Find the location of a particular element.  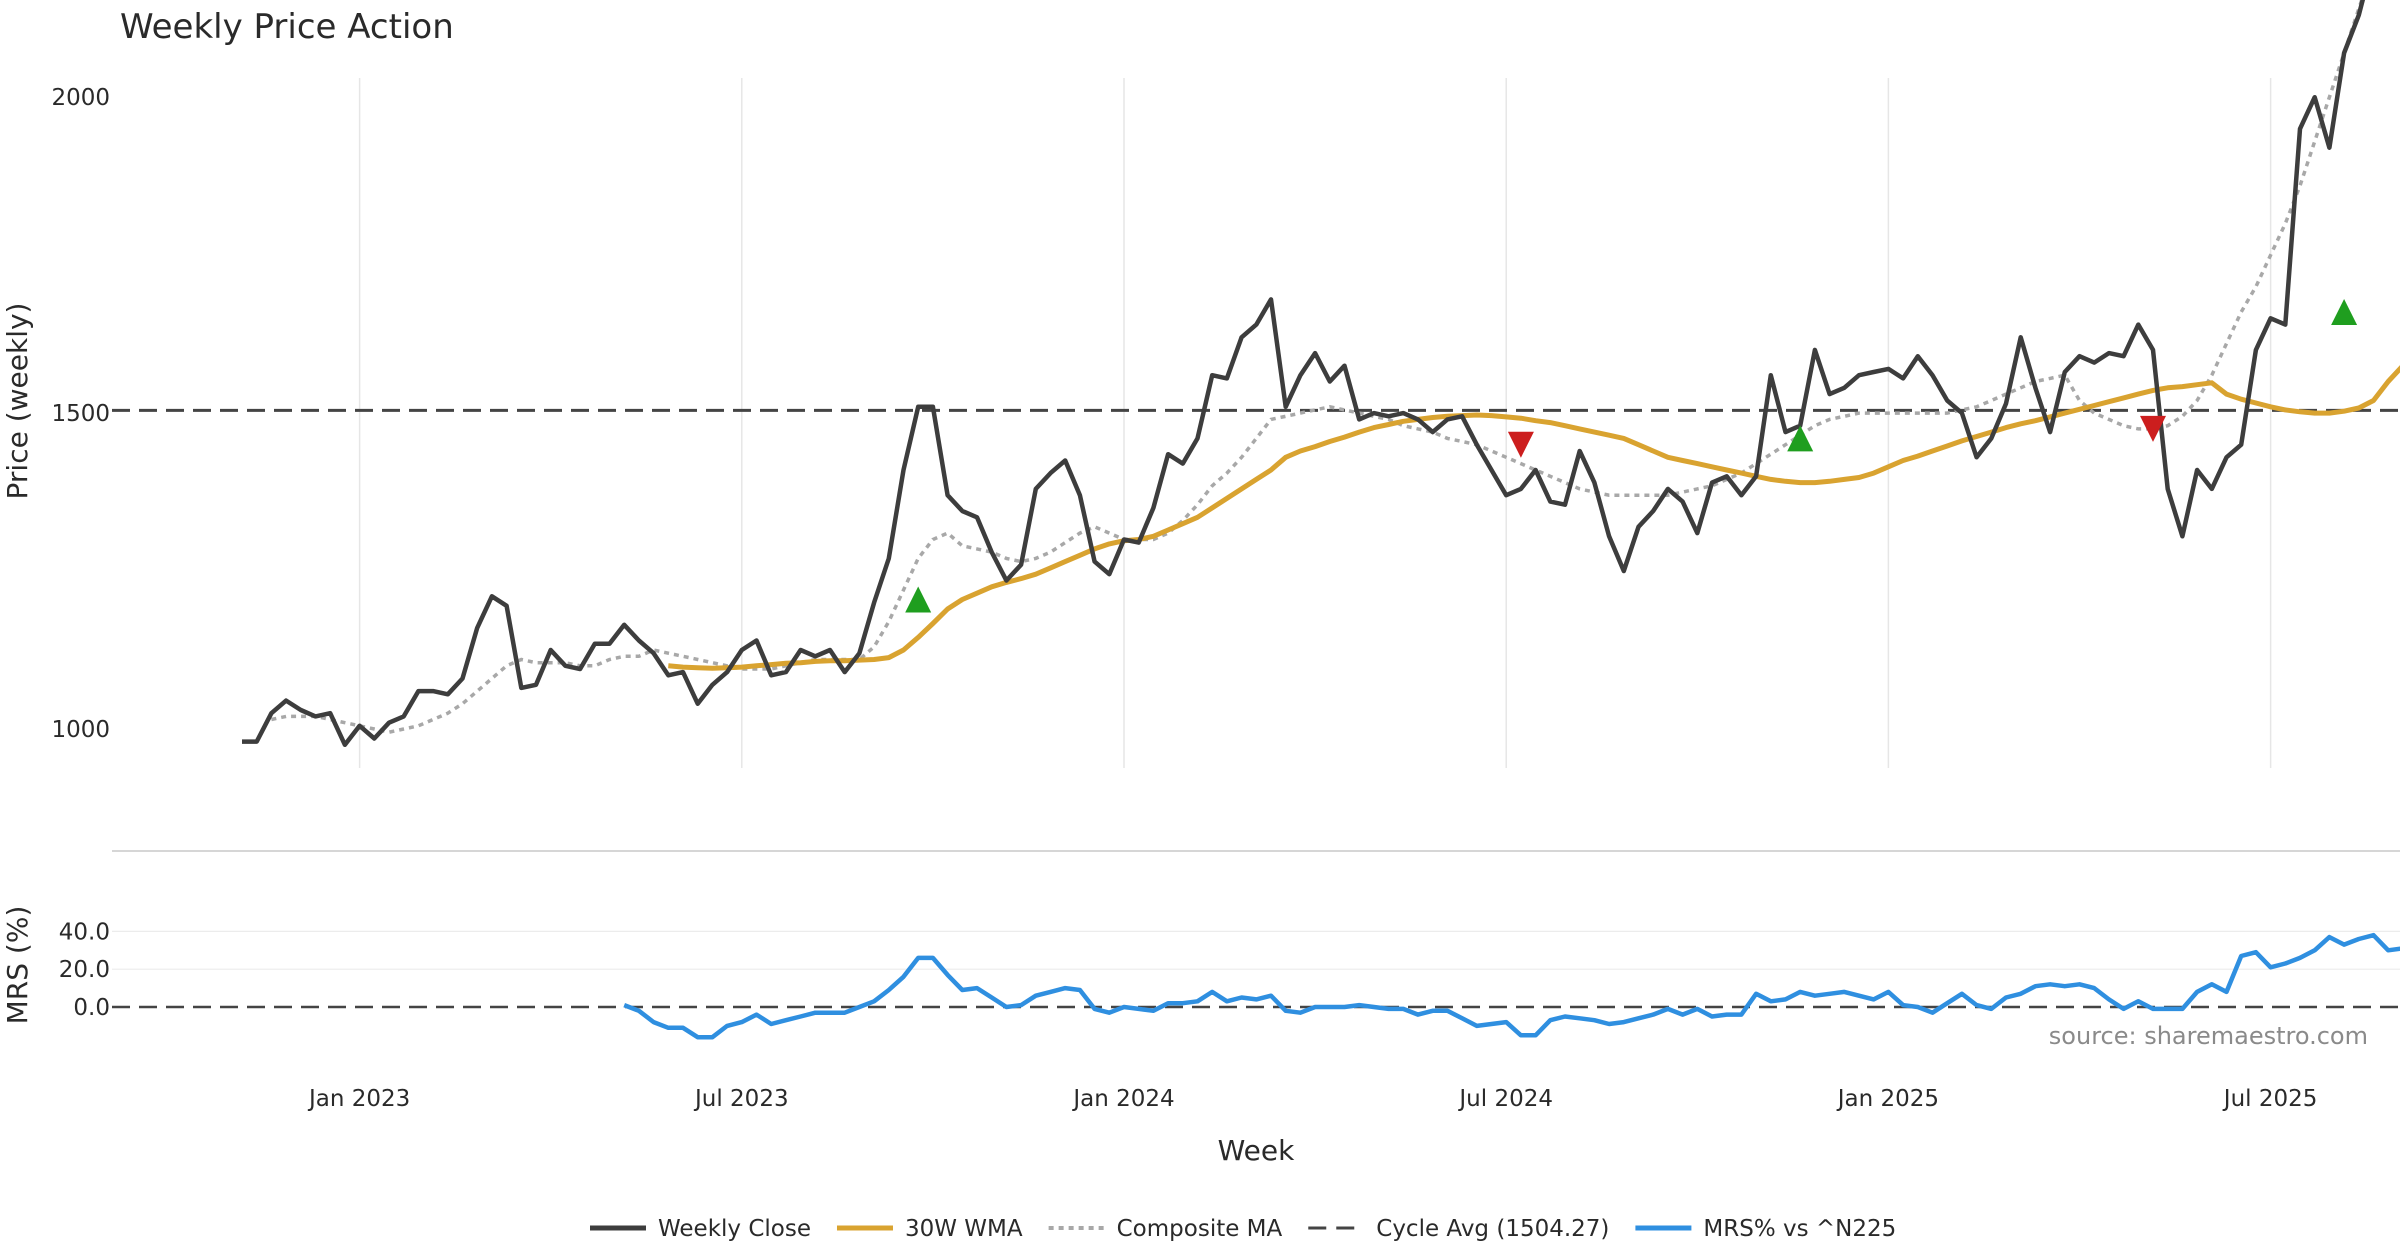

mrs-y-tick-label: 40.0 is located at coordinates (84, 932).